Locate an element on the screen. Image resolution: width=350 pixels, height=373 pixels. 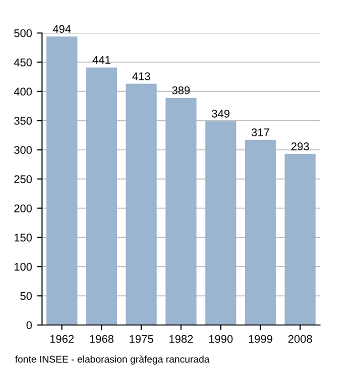
data-label: 413 is located at coordinates (141, 76).